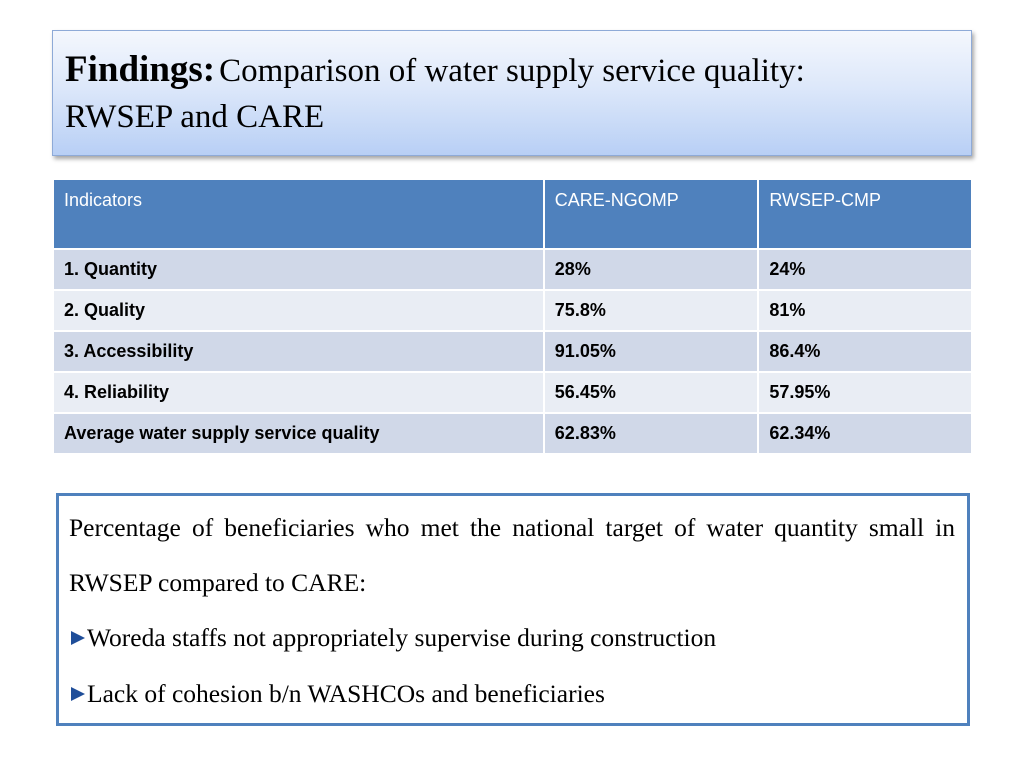 The image size is (1024, 768). Describe the element at coordinates (298, 214) in the screenshot. I see `header-indicators: Indicators` at that location.